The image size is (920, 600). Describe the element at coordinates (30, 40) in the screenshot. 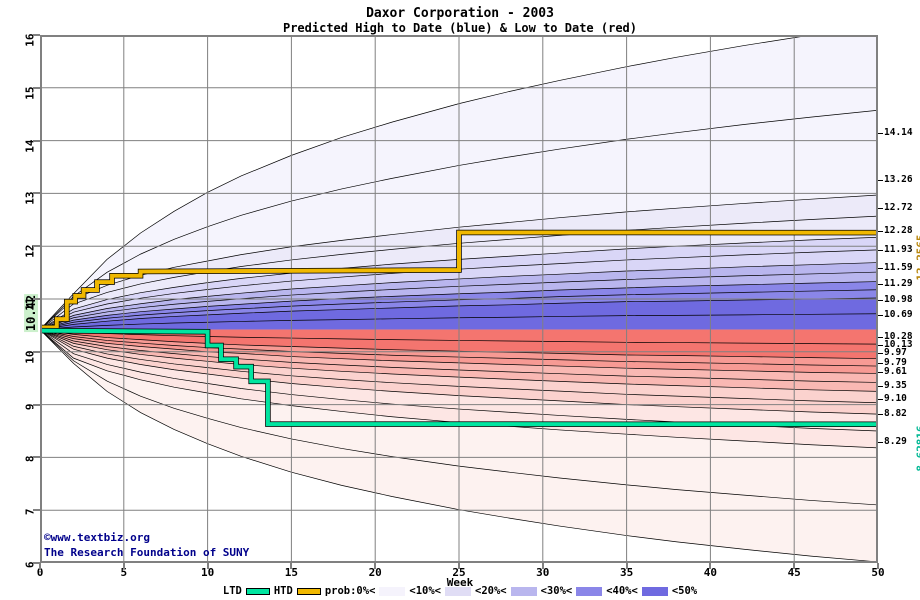

I see `y-tick-label-16: 16` at that location.